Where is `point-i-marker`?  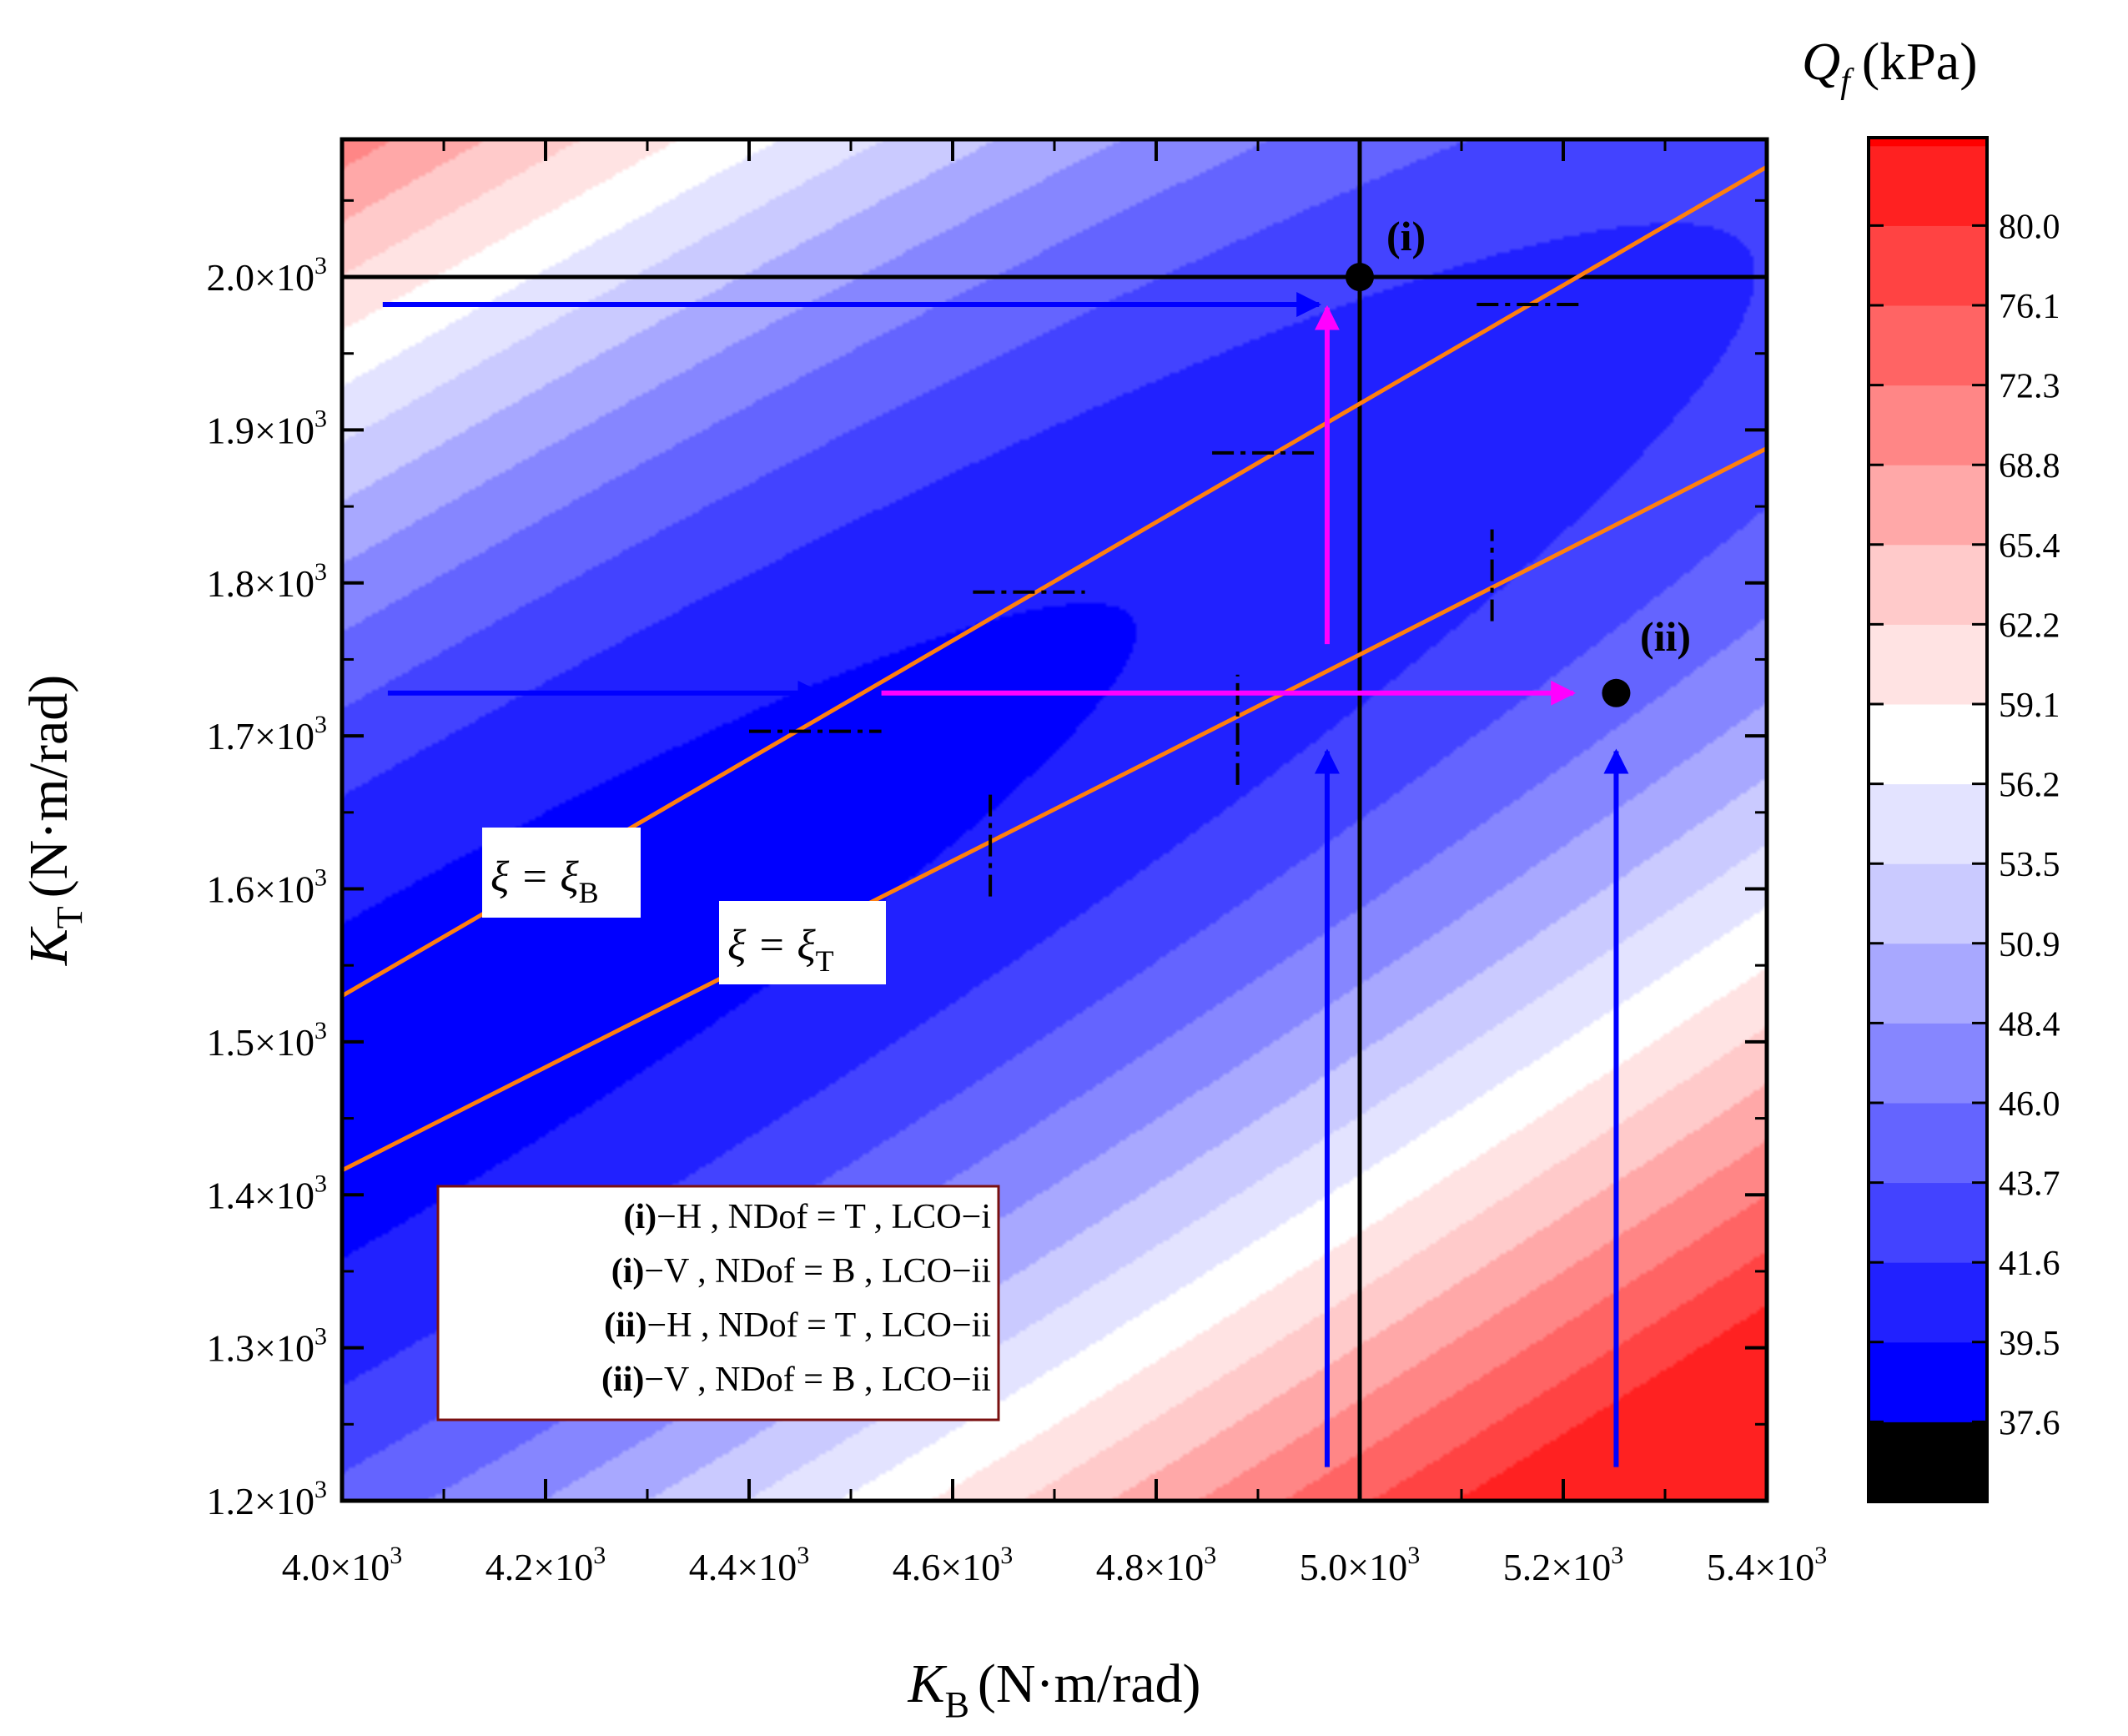
point-i-marker is located at coordinates (1360, 277).